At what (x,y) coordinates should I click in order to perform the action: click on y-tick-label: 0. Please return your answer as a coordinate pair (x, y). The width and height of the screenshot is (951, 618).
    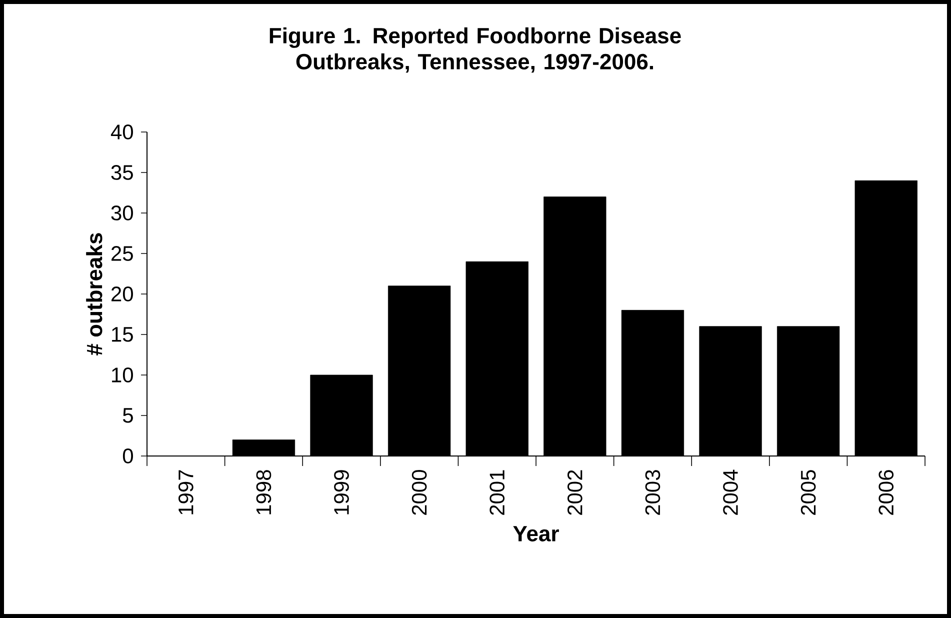
    Looking at the image, I should click on (127, 456).